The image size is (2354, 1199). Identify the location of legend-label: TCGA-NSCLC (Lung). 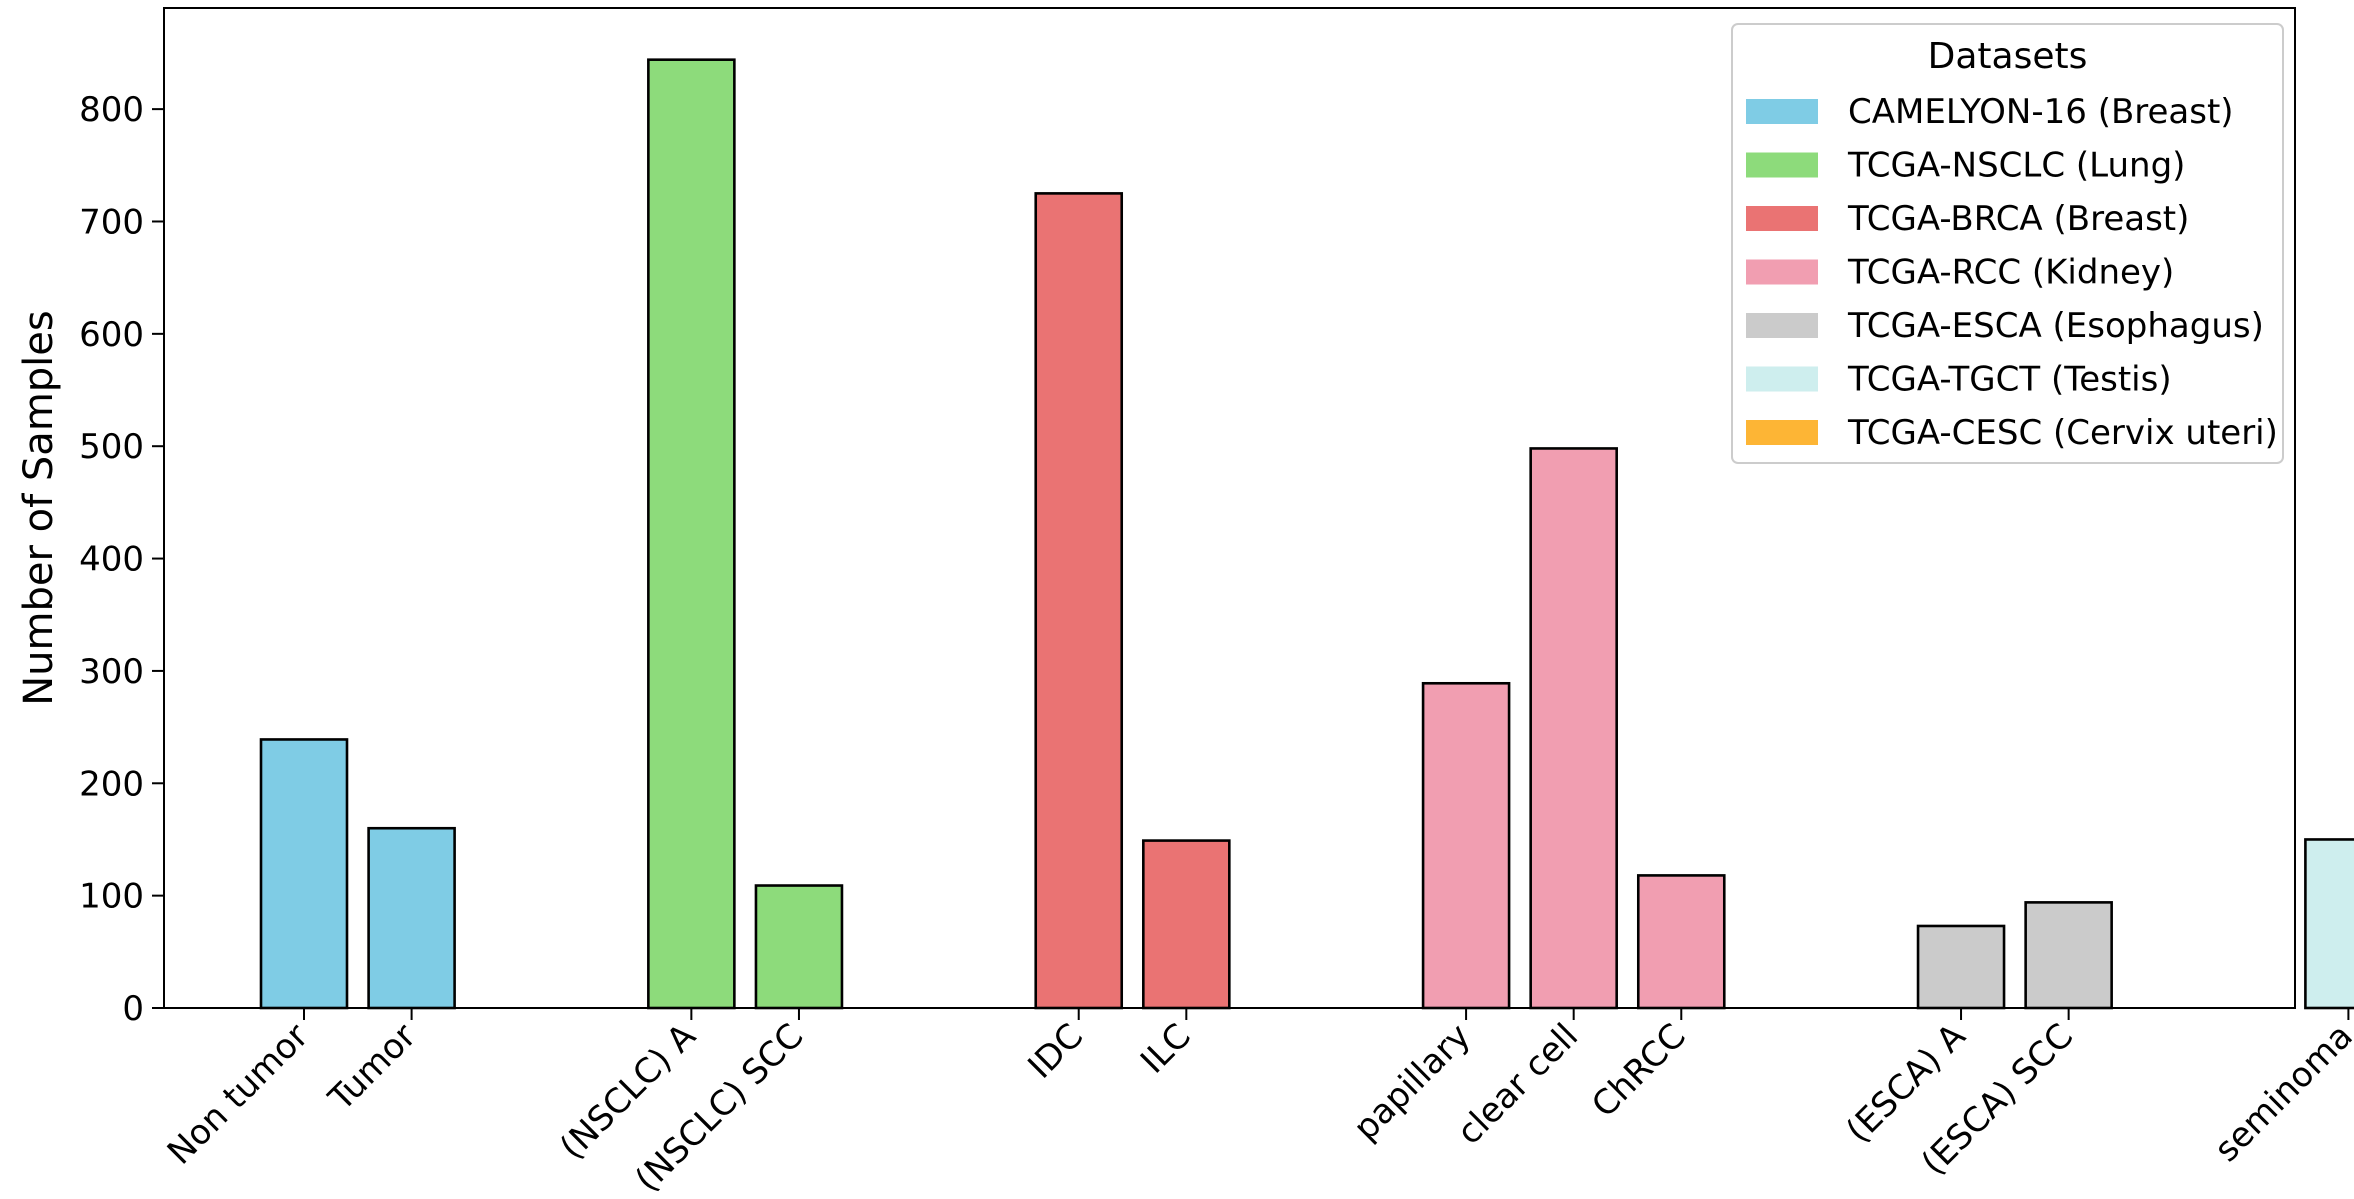
(2016, 166).